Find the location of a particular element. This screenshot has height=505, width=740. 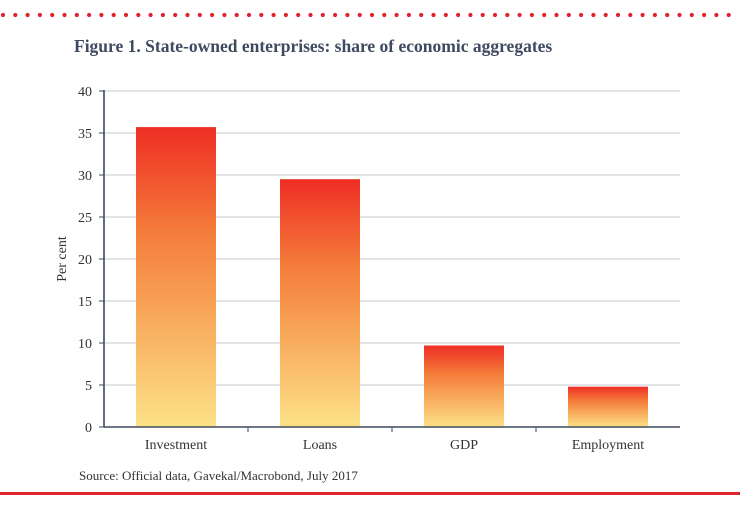

bar-employment is located at coordinates (608, 406).